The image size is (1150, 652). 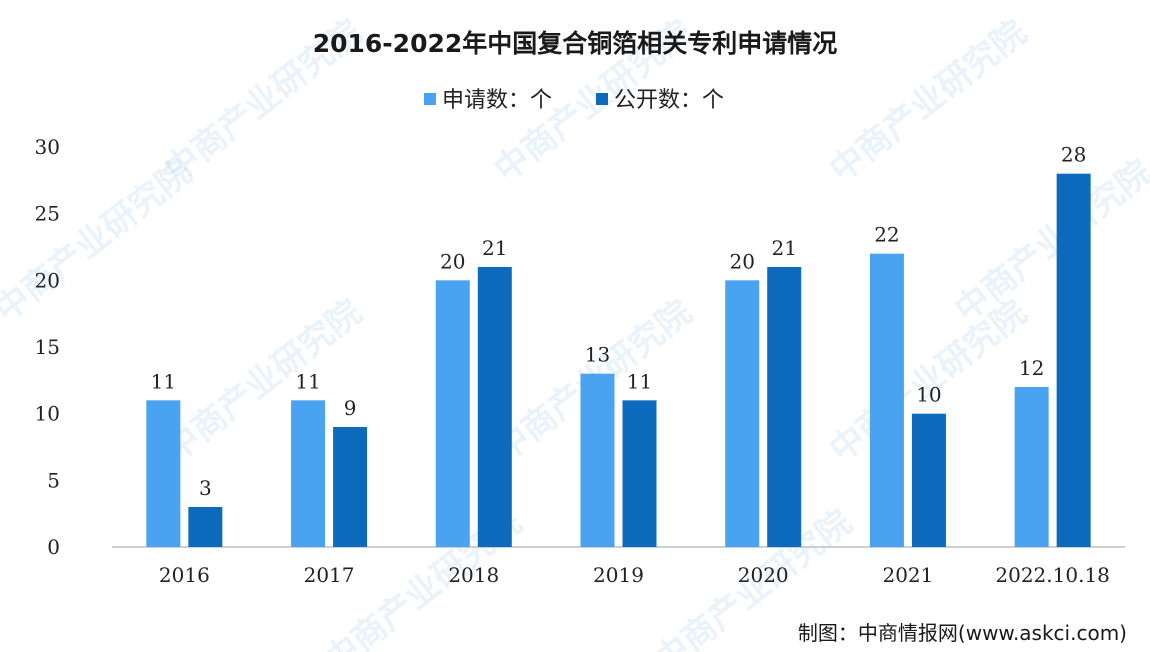 What do you see at coordinates (928, 395) in the screenshot?
I see `data-label: 10` at bounding box center [928, 395].